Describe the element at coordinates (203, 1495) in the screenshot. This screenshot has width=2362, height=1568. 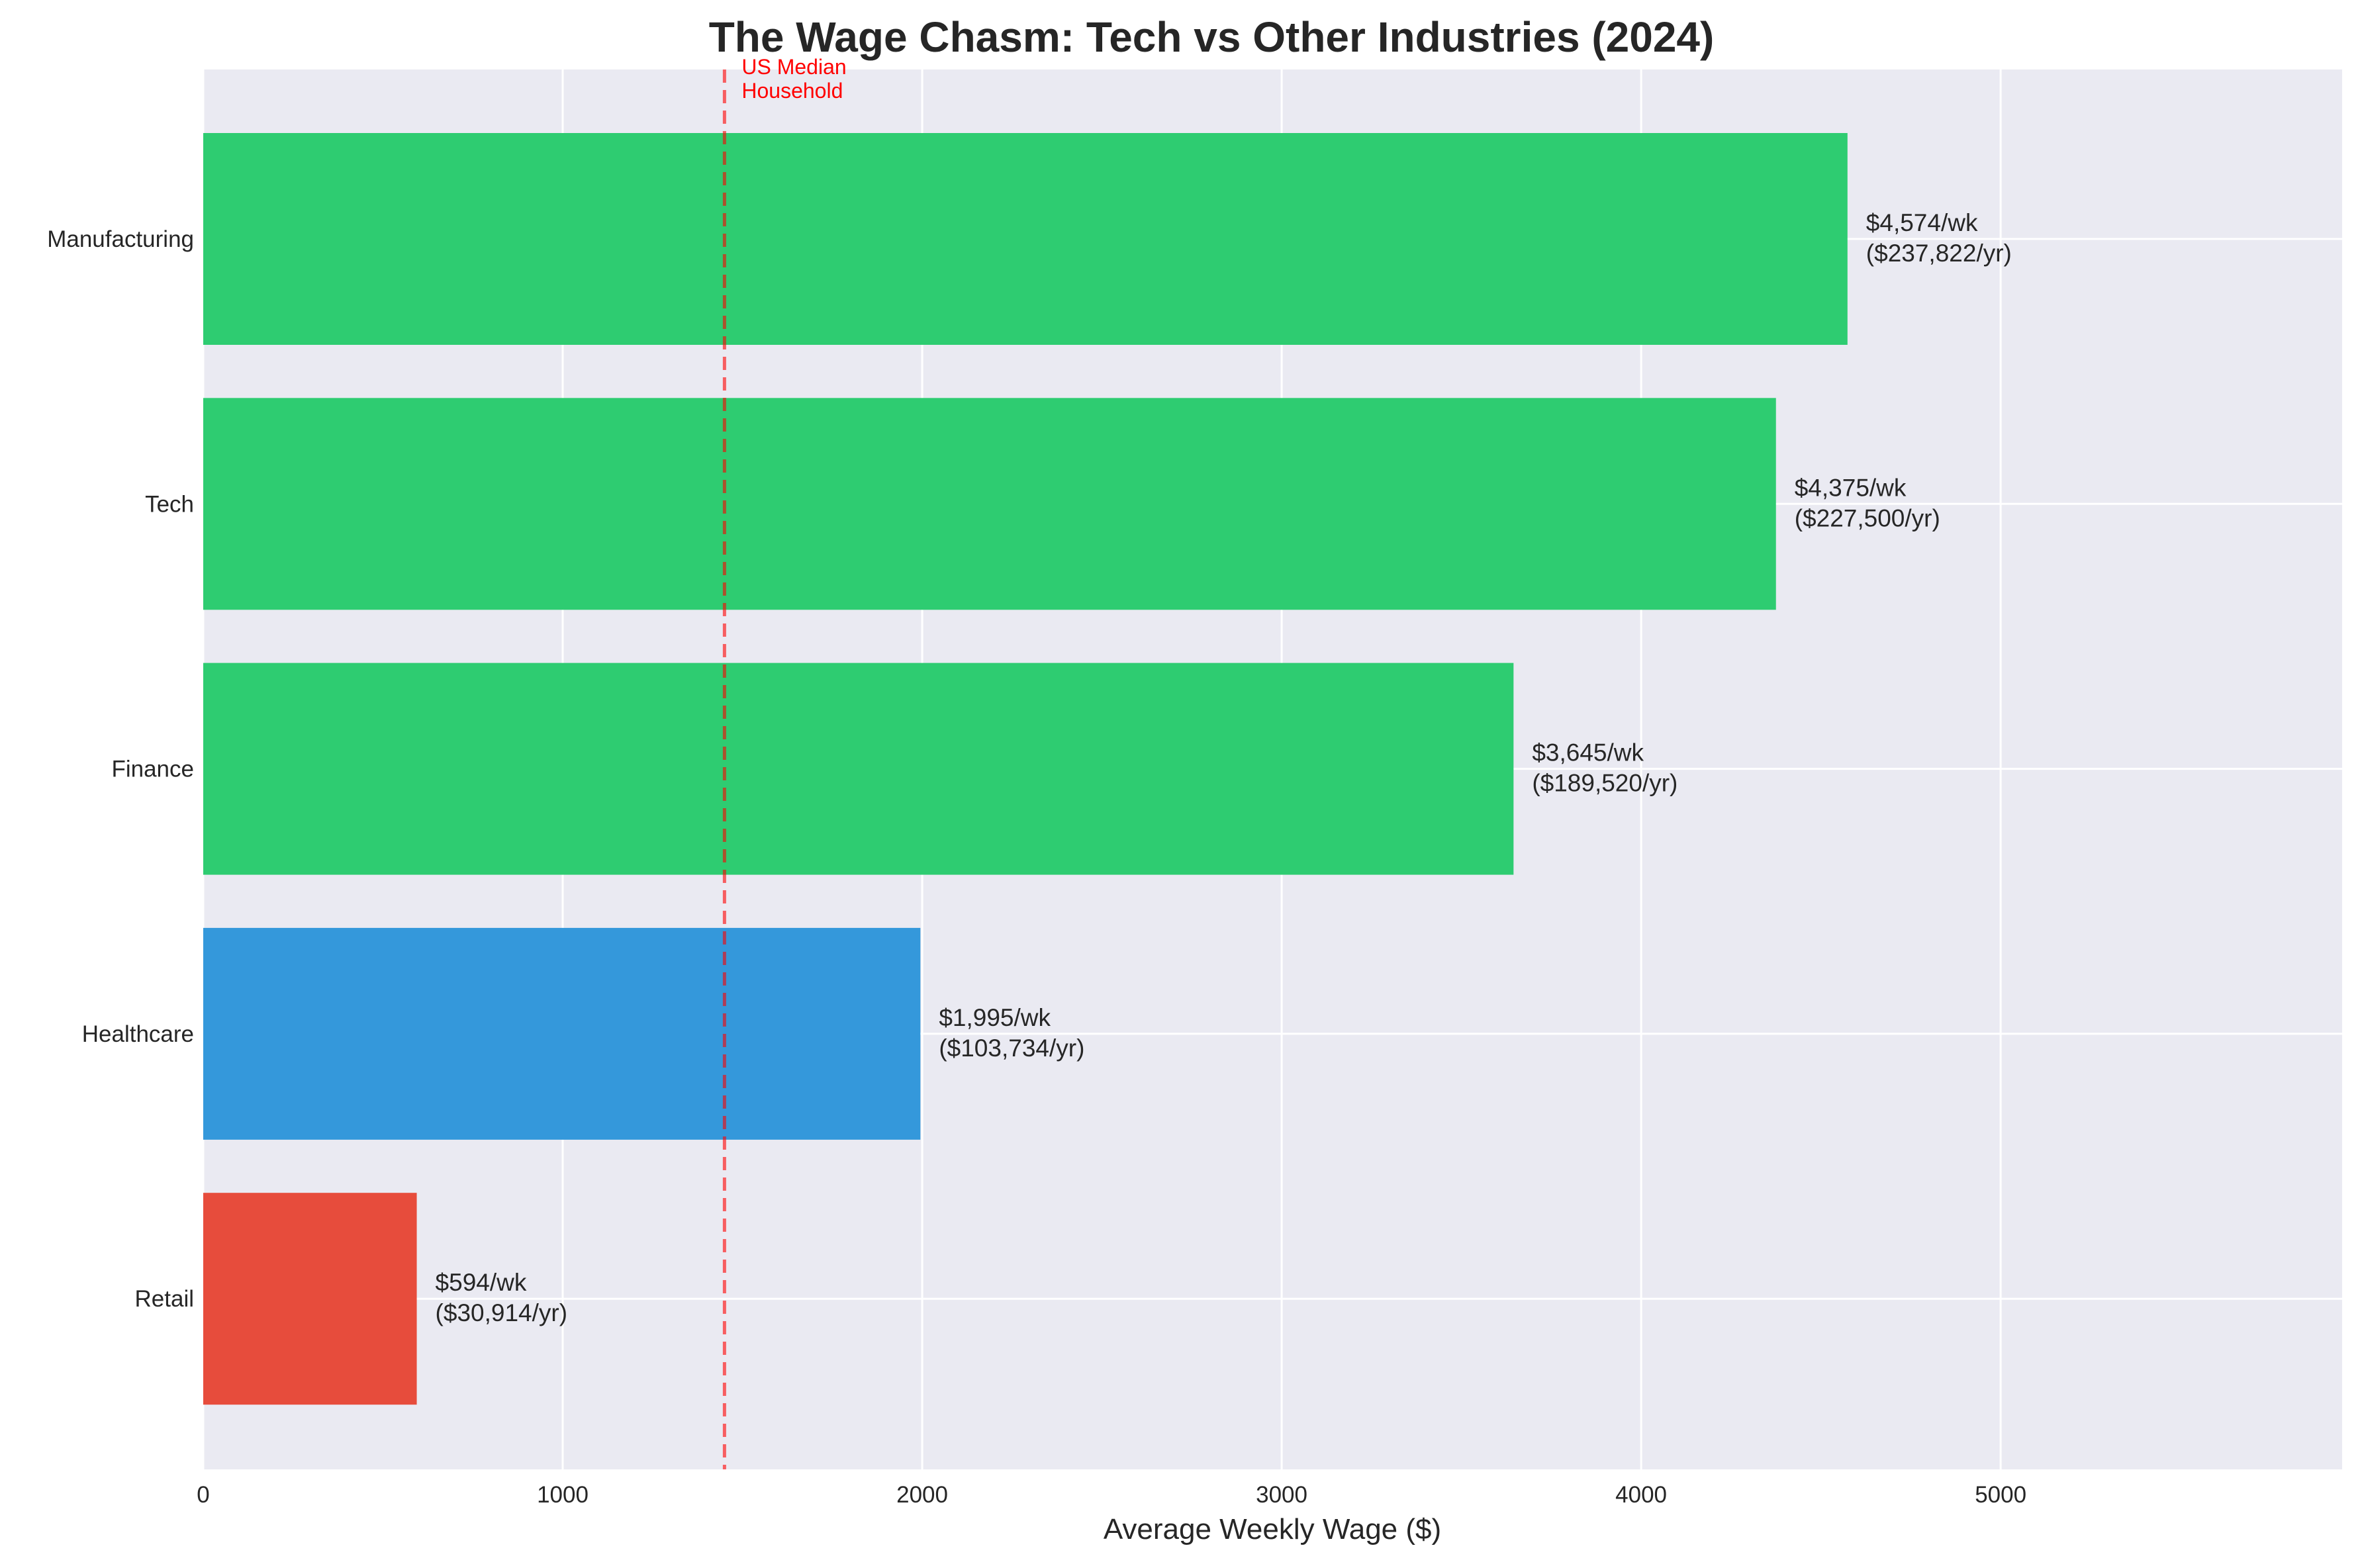
I see `x-tick-label: 0` at that location.